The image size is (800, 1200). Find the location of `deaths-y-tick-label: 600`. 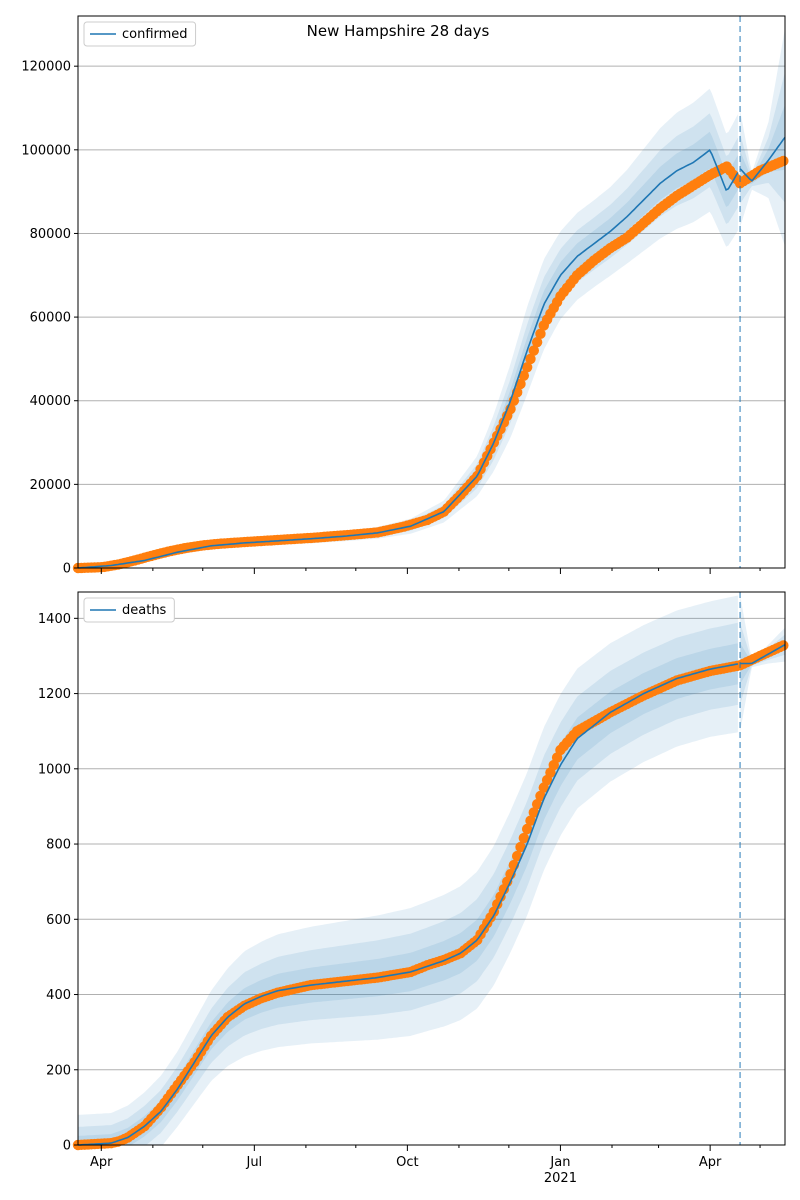

deaths-y-tick-label: 600 is located at coordinates (58, 920).